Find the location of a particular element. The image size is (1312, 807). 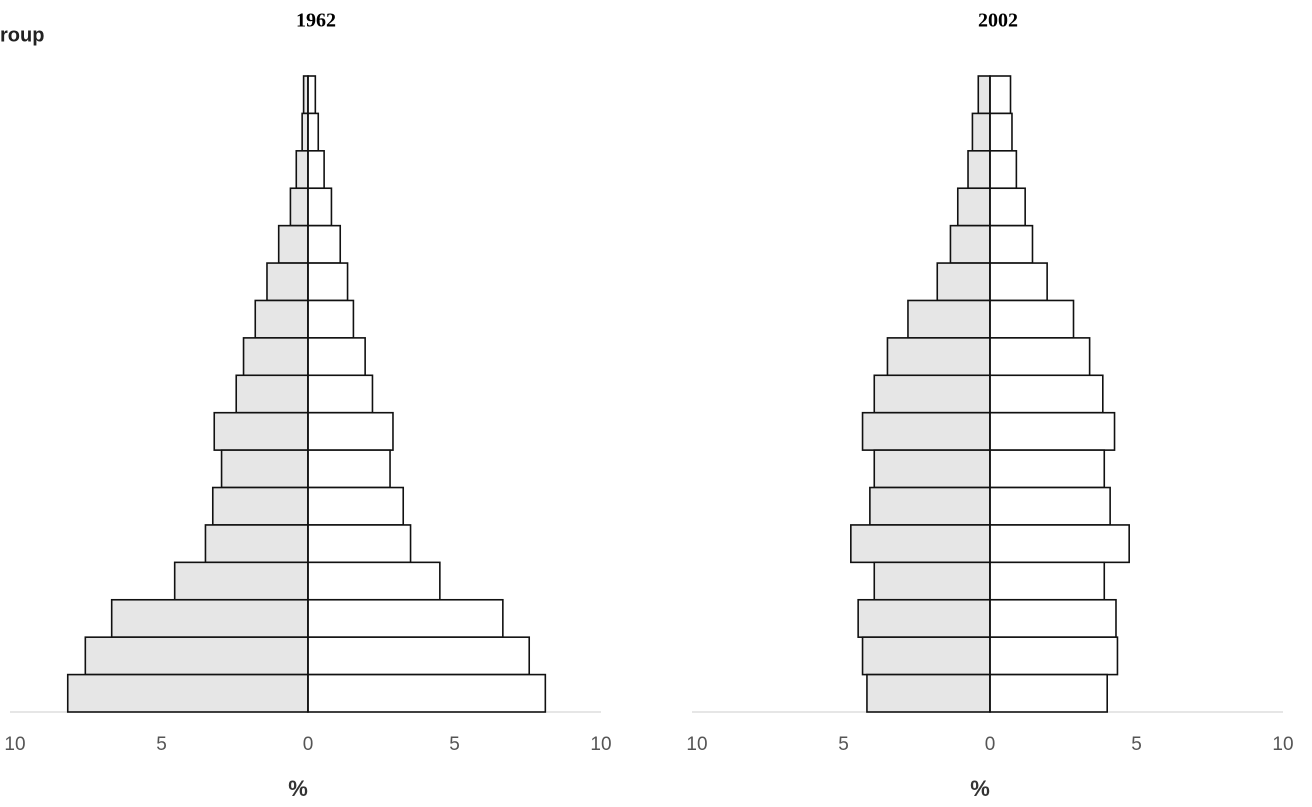

chart-title: 2002 is located at coordinates (998, 21).